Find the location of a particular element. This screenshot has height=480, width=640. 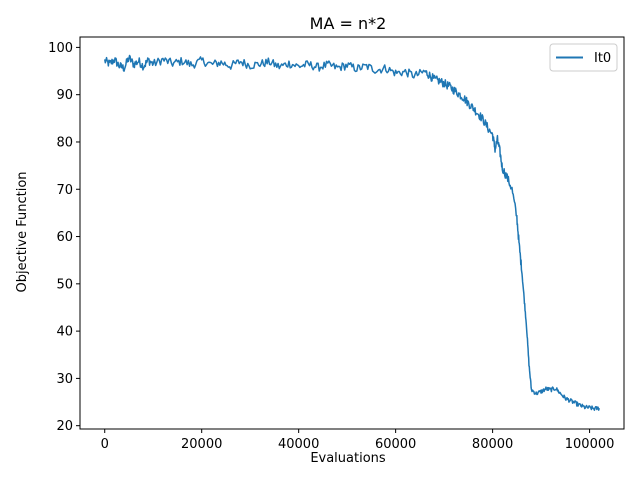

x-tick-label: 100000 is located at coordinates (590, 444).